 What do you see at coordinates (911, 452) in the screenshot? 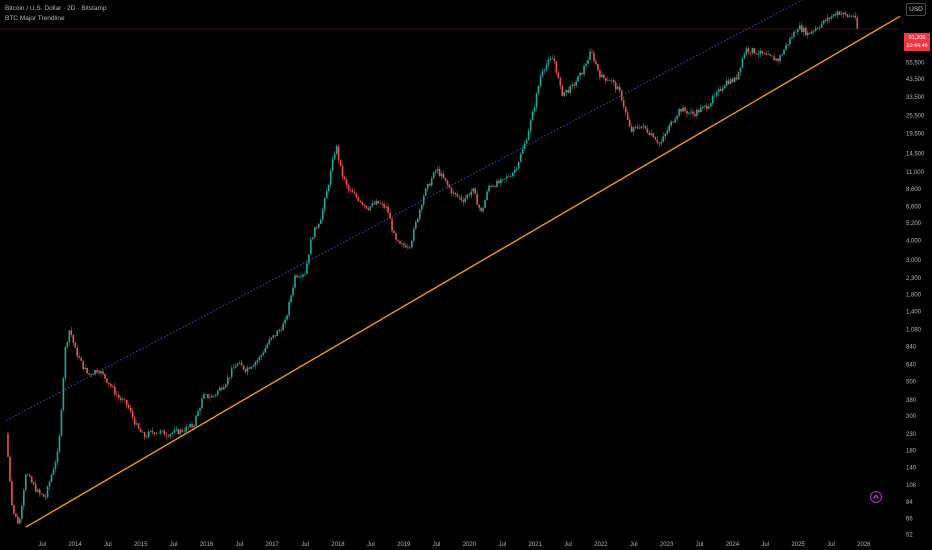
I see `y-tick-label: 180` at bounding box center [911, 452].